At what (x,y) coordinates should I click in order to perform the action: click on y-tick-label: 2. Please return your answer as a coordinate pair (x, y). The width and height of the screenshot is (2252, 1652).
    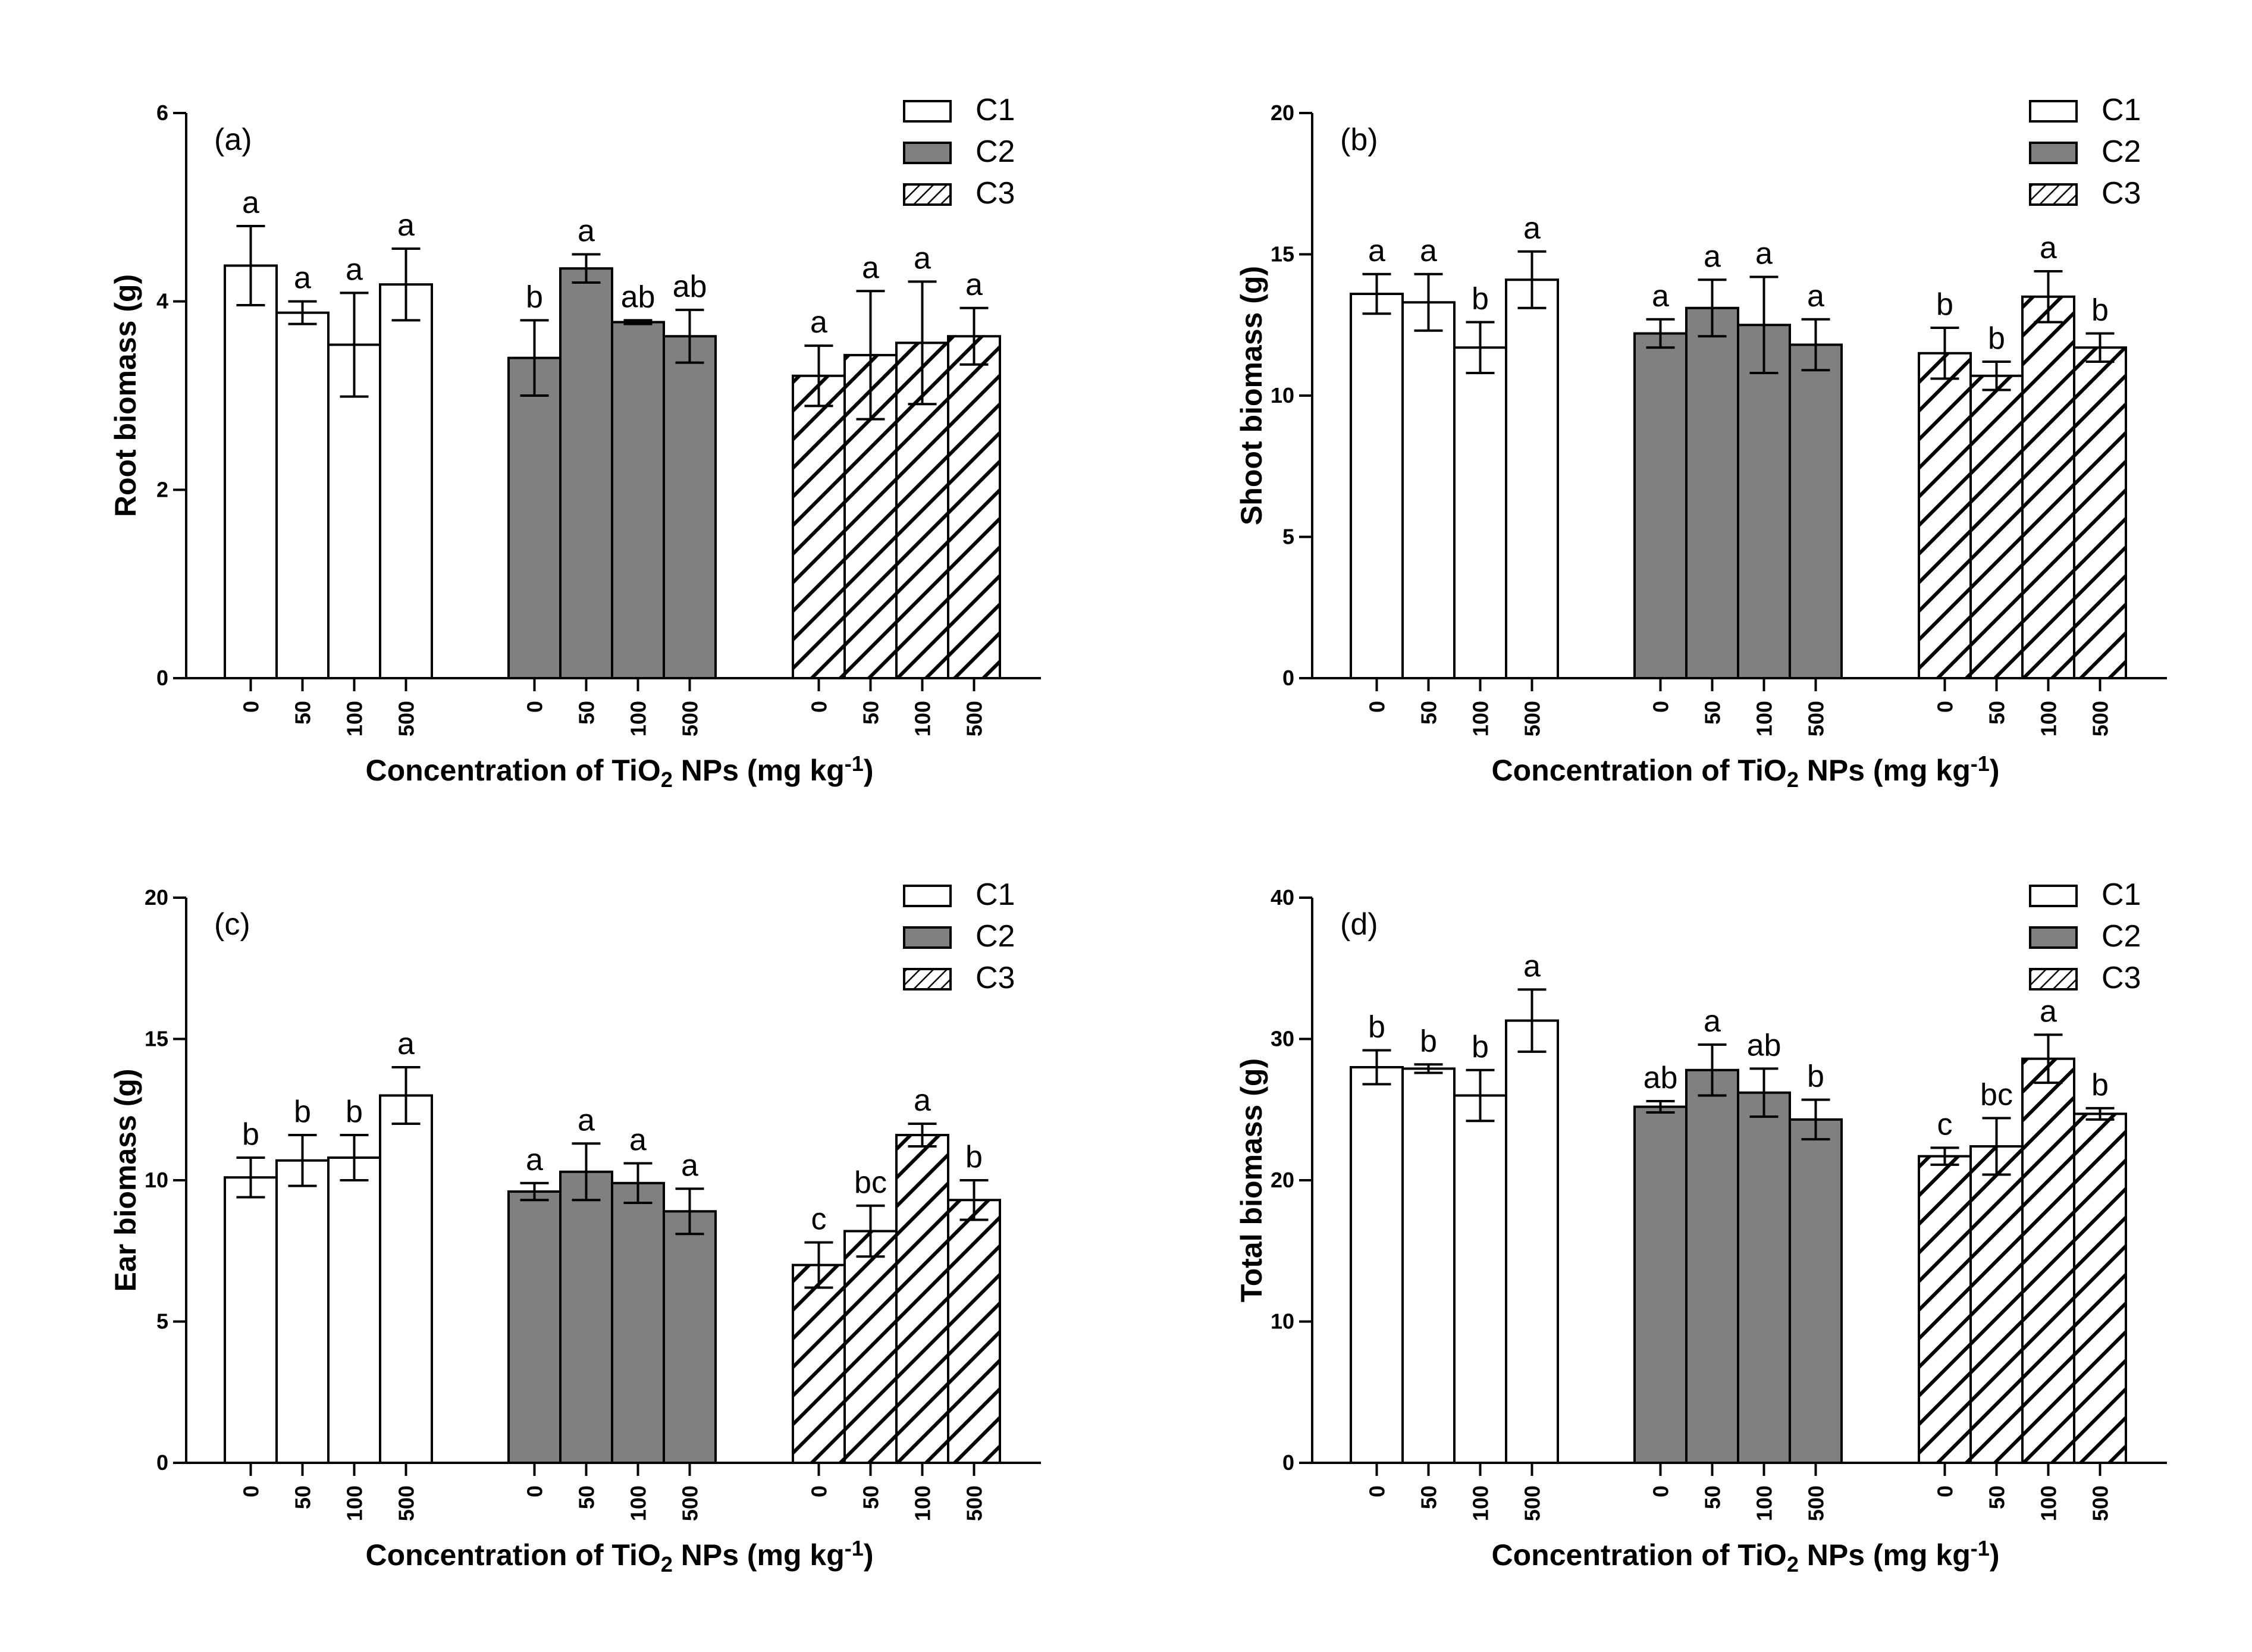
    Looking at the image, I should click on (162, 489).